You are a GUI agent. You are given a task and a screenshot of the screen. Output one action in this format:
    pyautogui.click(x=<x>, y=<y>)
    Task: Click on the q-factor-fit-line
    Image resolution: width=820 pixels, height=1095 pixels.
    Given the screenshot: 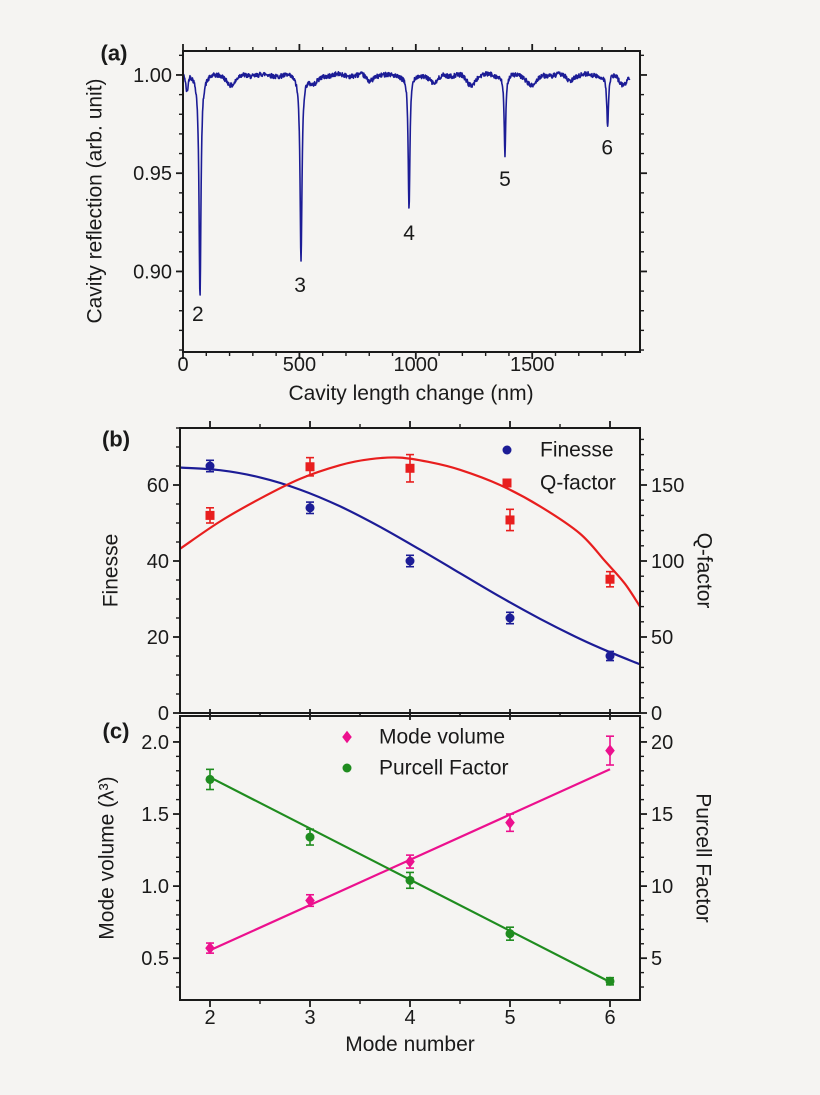 What is the action you would take?
    pyautogui.click(x=410, y=532)
    